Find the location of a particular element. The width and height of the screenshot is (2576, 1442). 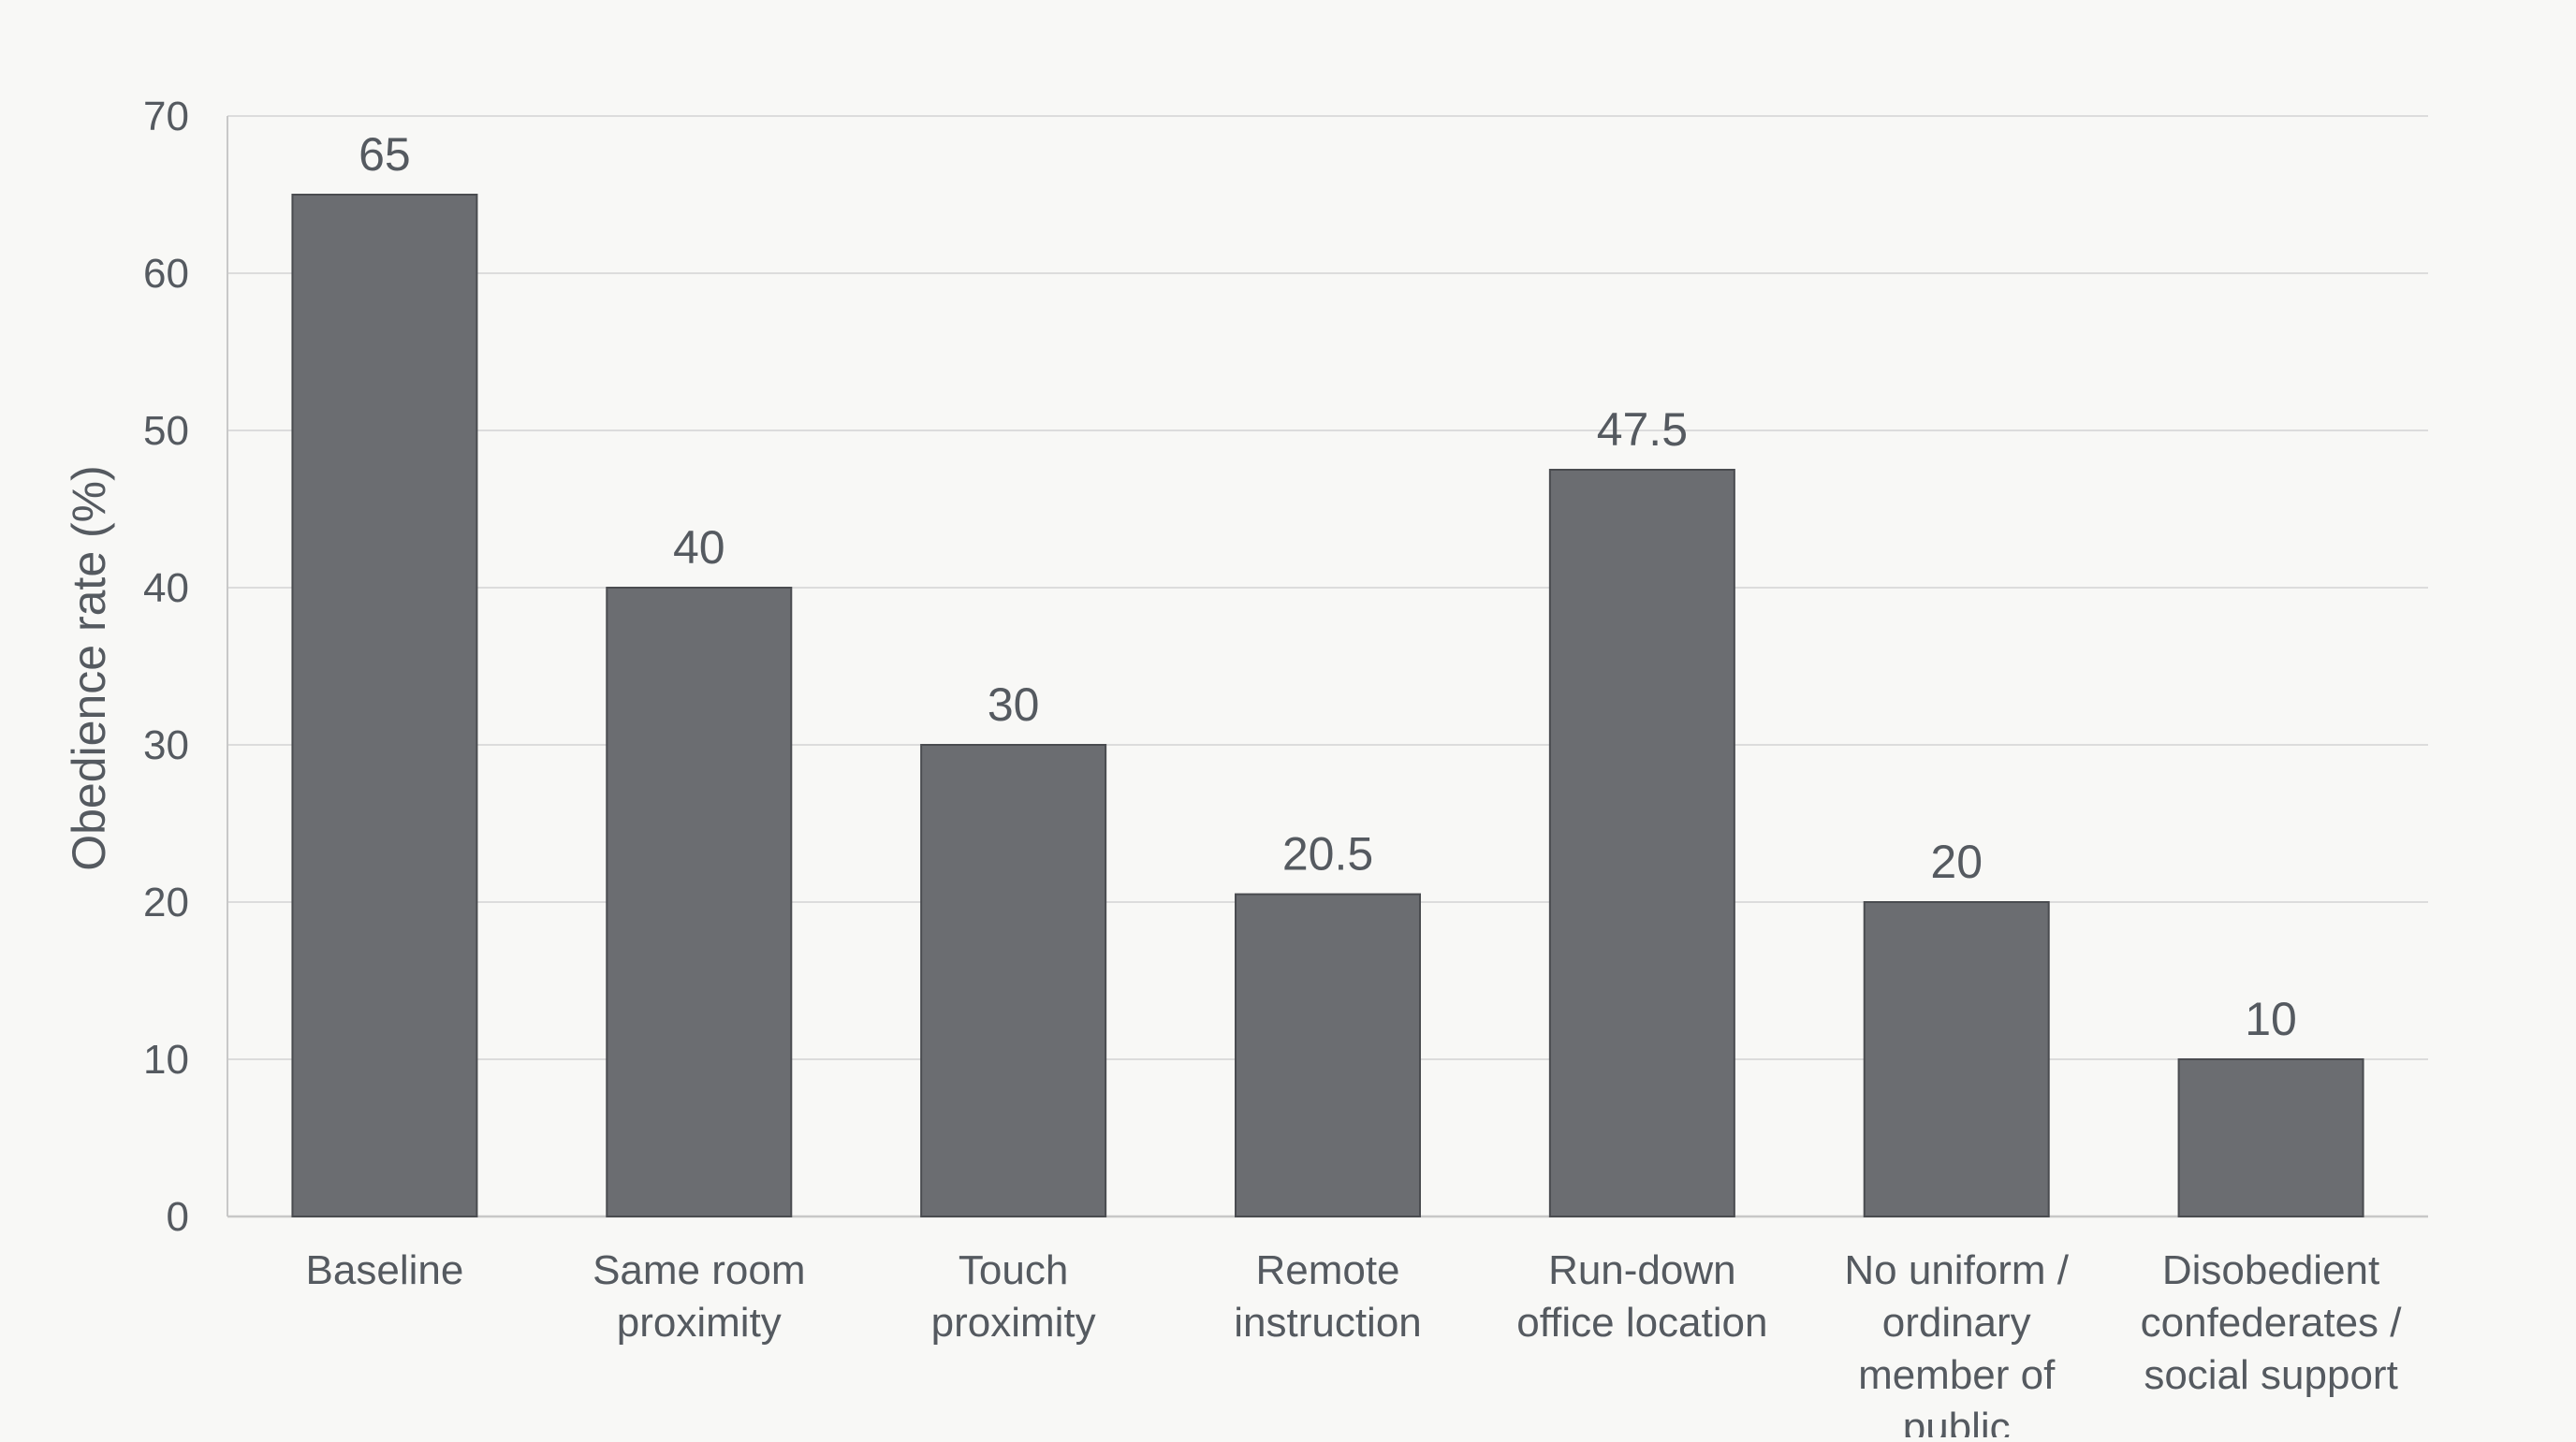

y-axis-title: Obedience rate (%) is located at coordinates (89, 668).